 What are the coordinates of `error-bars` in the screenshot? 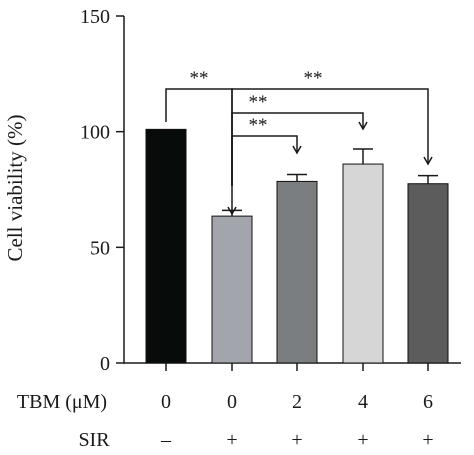 It's located at (330, 182).